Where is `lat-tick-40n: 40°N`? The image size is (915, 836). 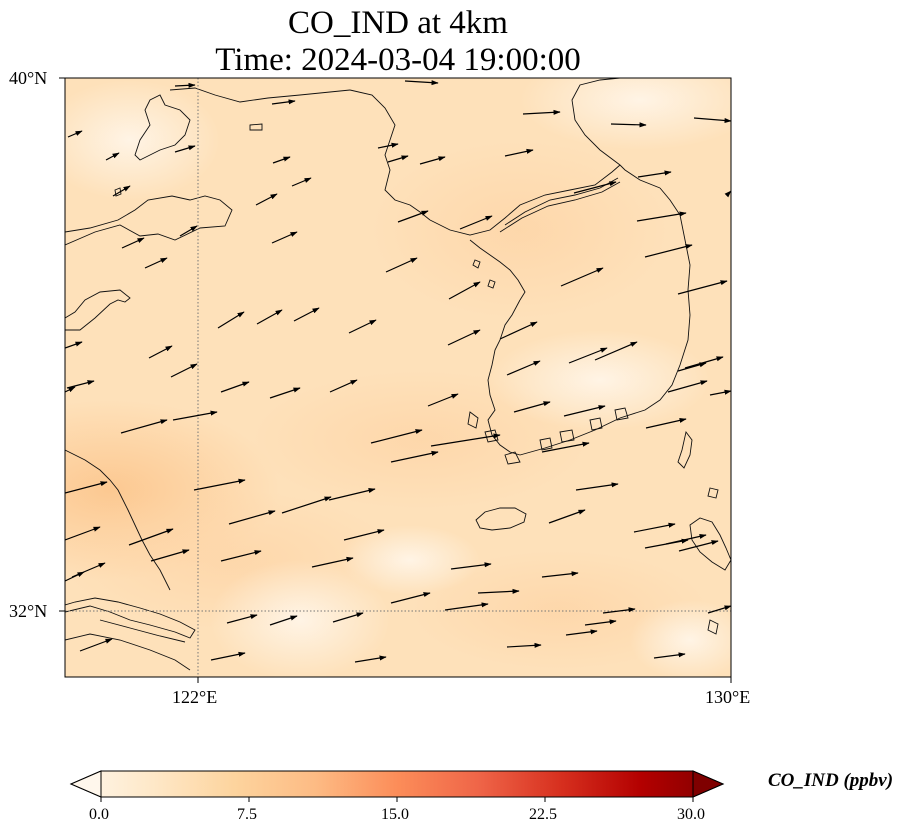
lat-tick-40n: 40°N is located at coordinates (28, 78).